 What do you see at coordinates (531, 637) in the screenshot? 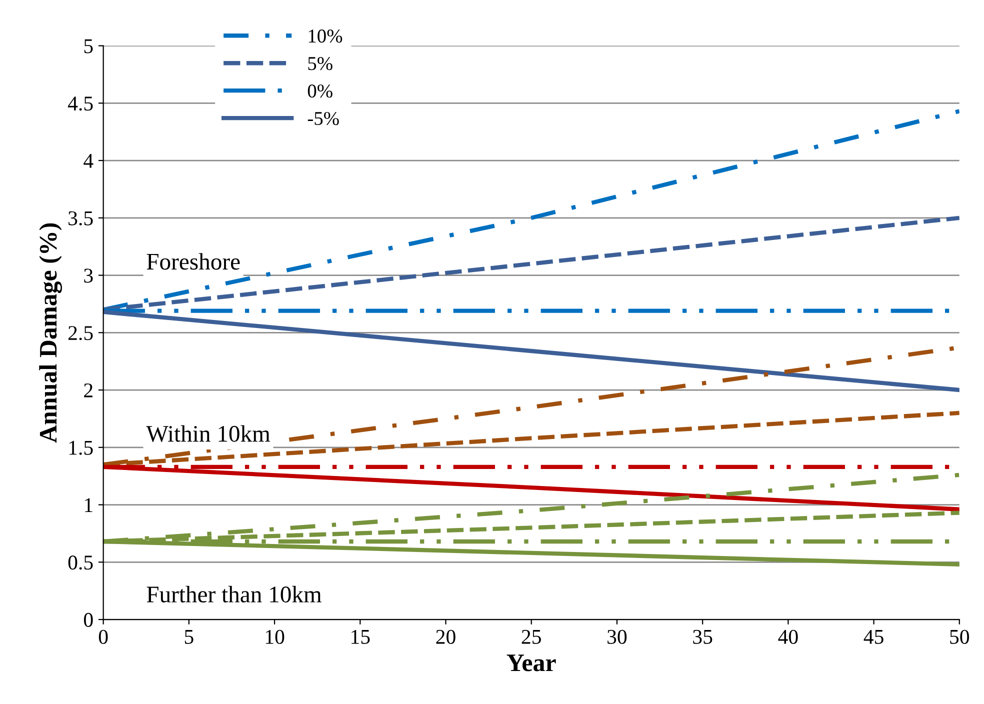
I see `x-tick-label: 25` at bounding box center [531, 637].